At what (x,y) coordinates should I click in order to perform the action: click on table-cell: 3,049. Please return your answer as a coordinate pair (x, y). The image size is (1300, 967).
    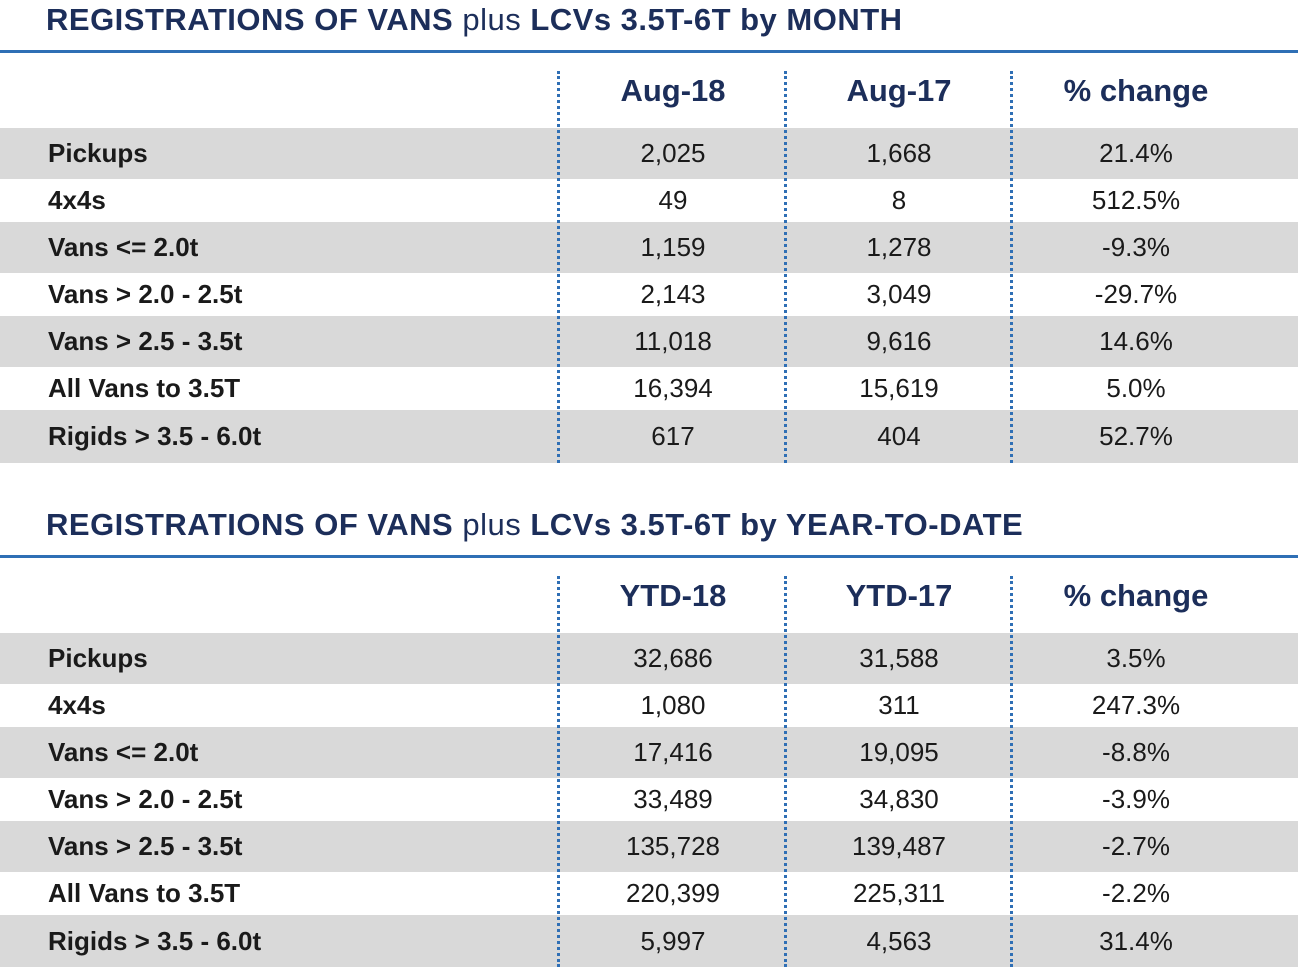
    Looking at the image, I should click on (899, 294).